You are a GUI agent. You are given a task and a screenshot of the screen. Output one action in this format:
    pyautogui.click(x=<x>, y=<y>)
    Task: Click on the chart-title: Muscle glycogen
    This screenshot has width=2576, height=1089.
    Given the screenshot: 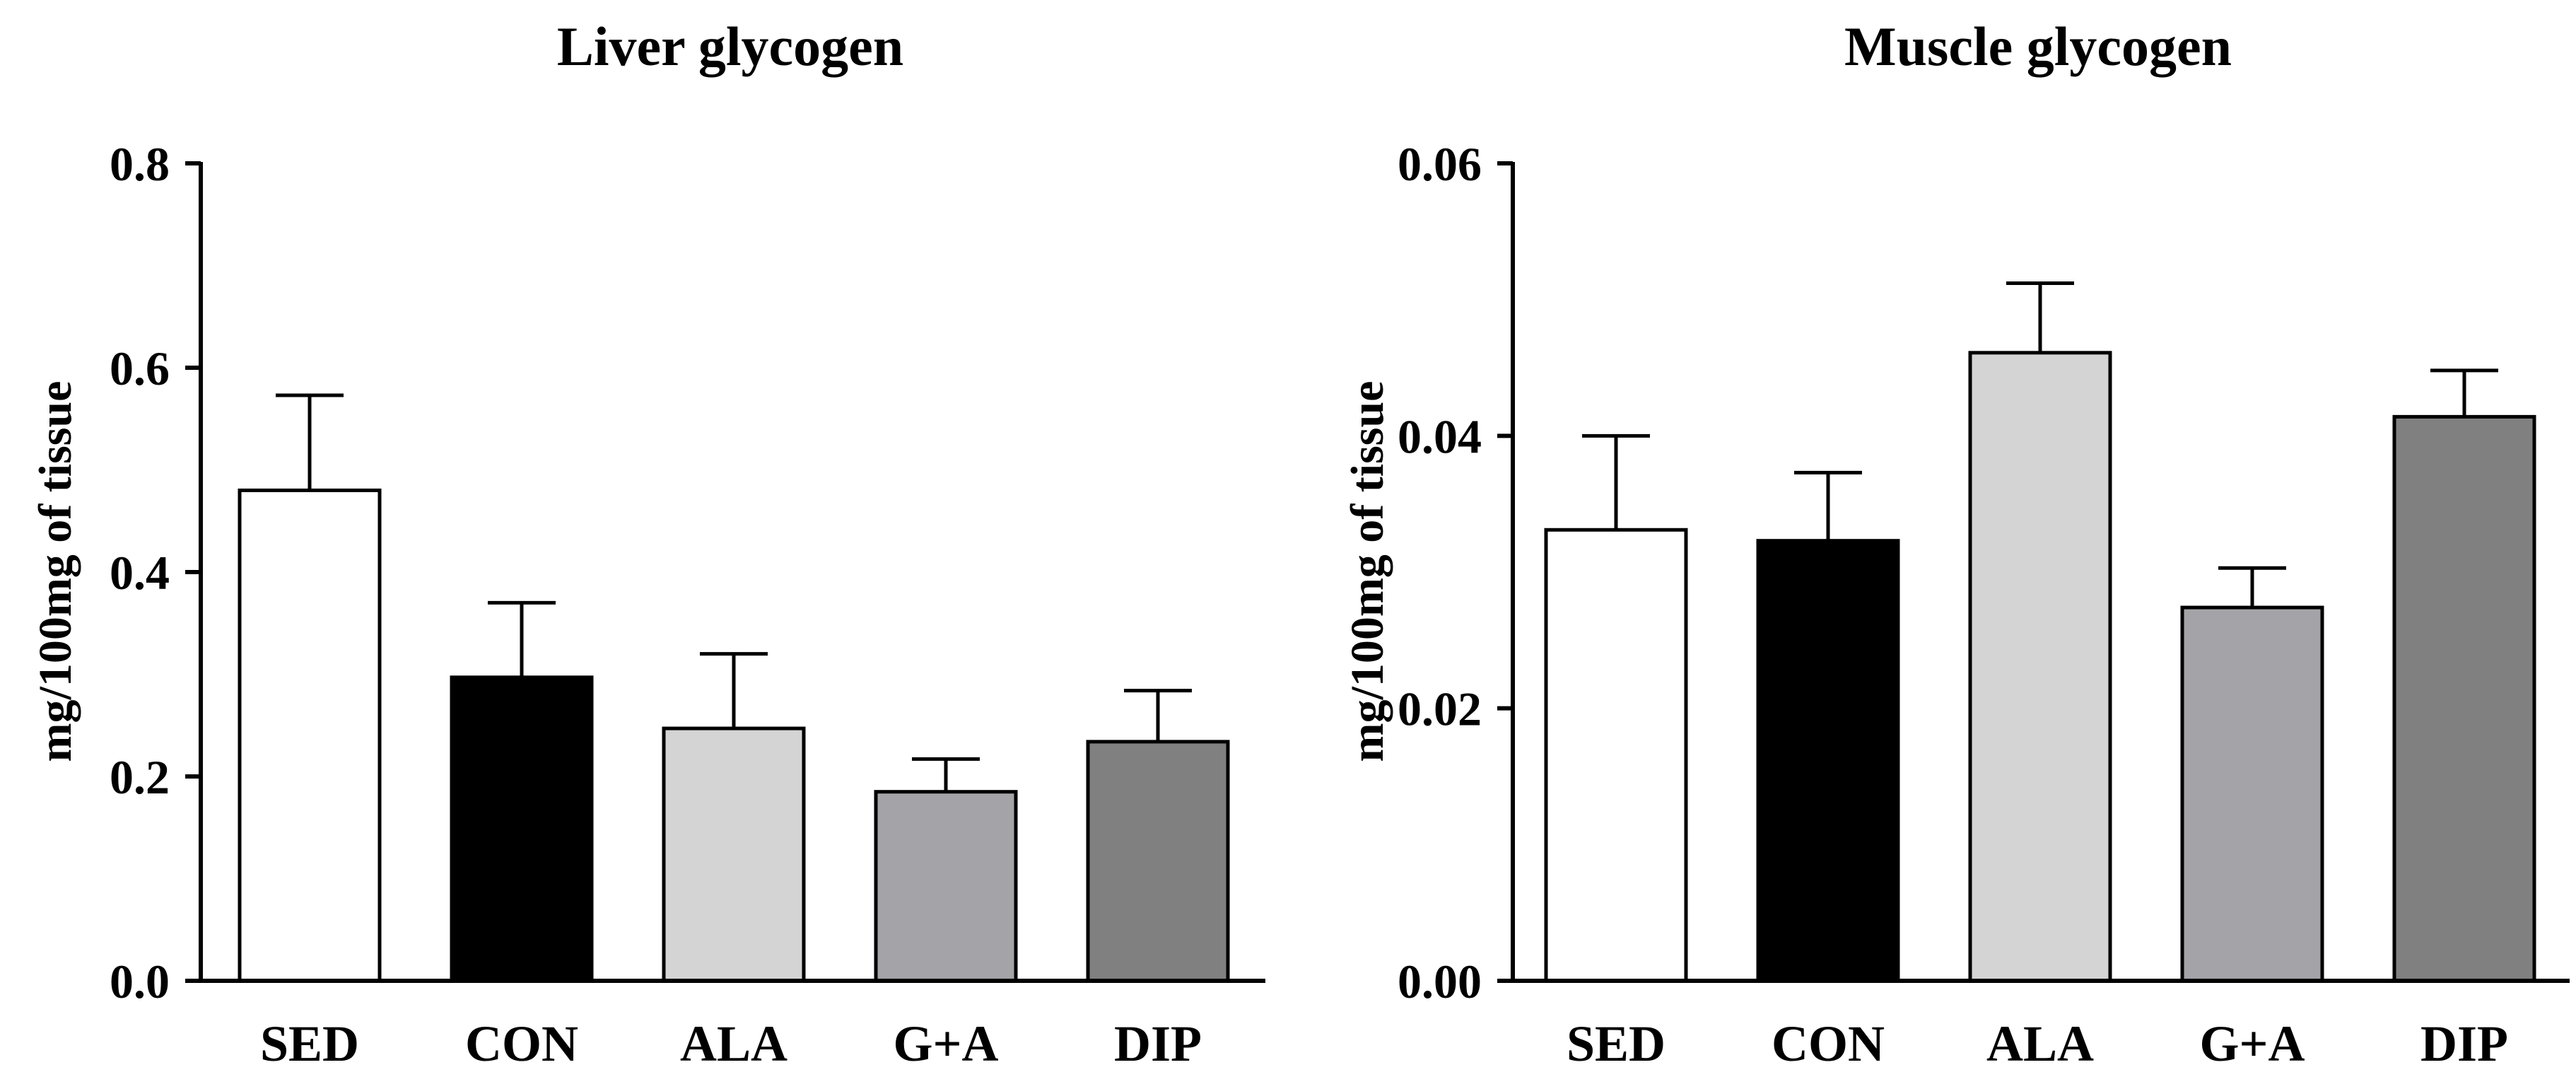 What is the action you would take?
    pyautogui.click(x=2038, y=46)
    